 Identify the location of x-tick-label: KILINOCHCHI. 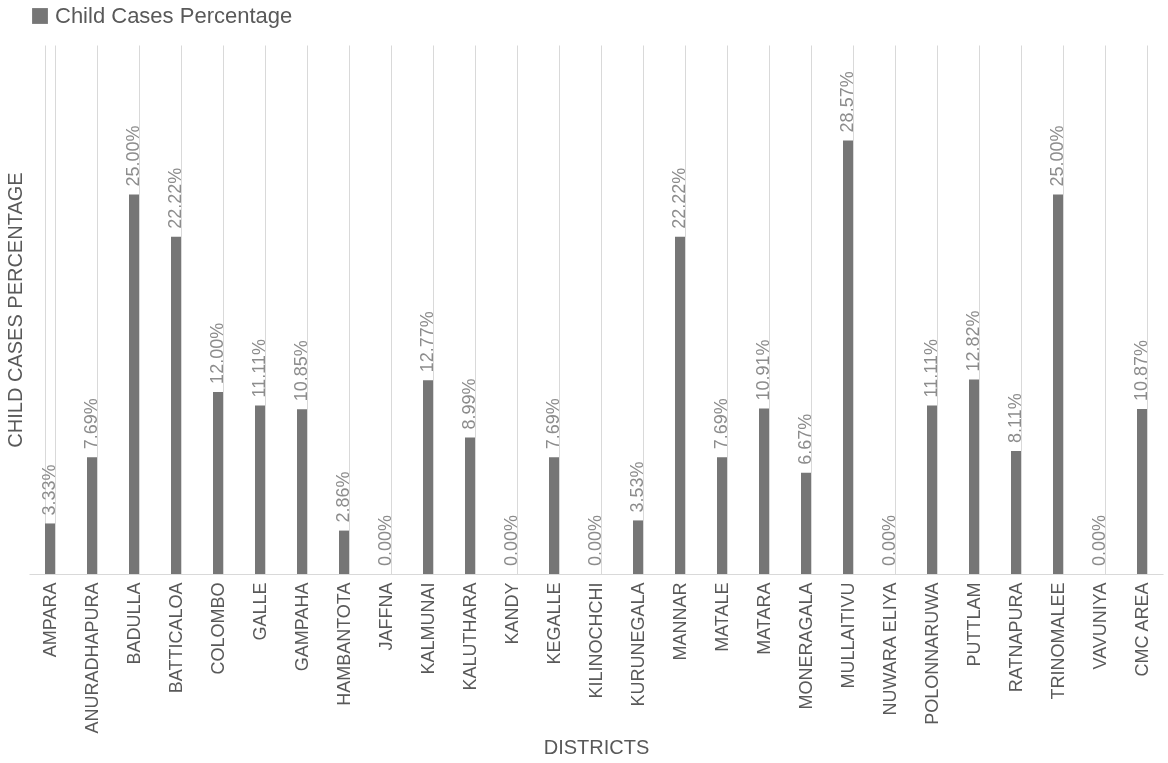
(595, 640).